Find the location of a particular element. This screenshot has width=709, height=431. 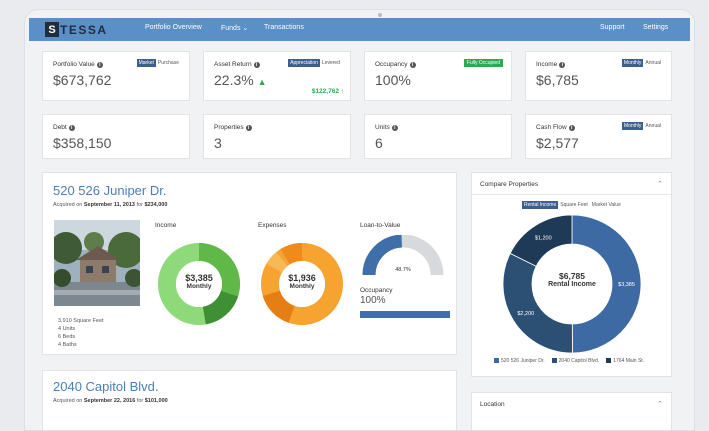

debt-card: Debt i $358,150 is located at coordinates (116, 136).